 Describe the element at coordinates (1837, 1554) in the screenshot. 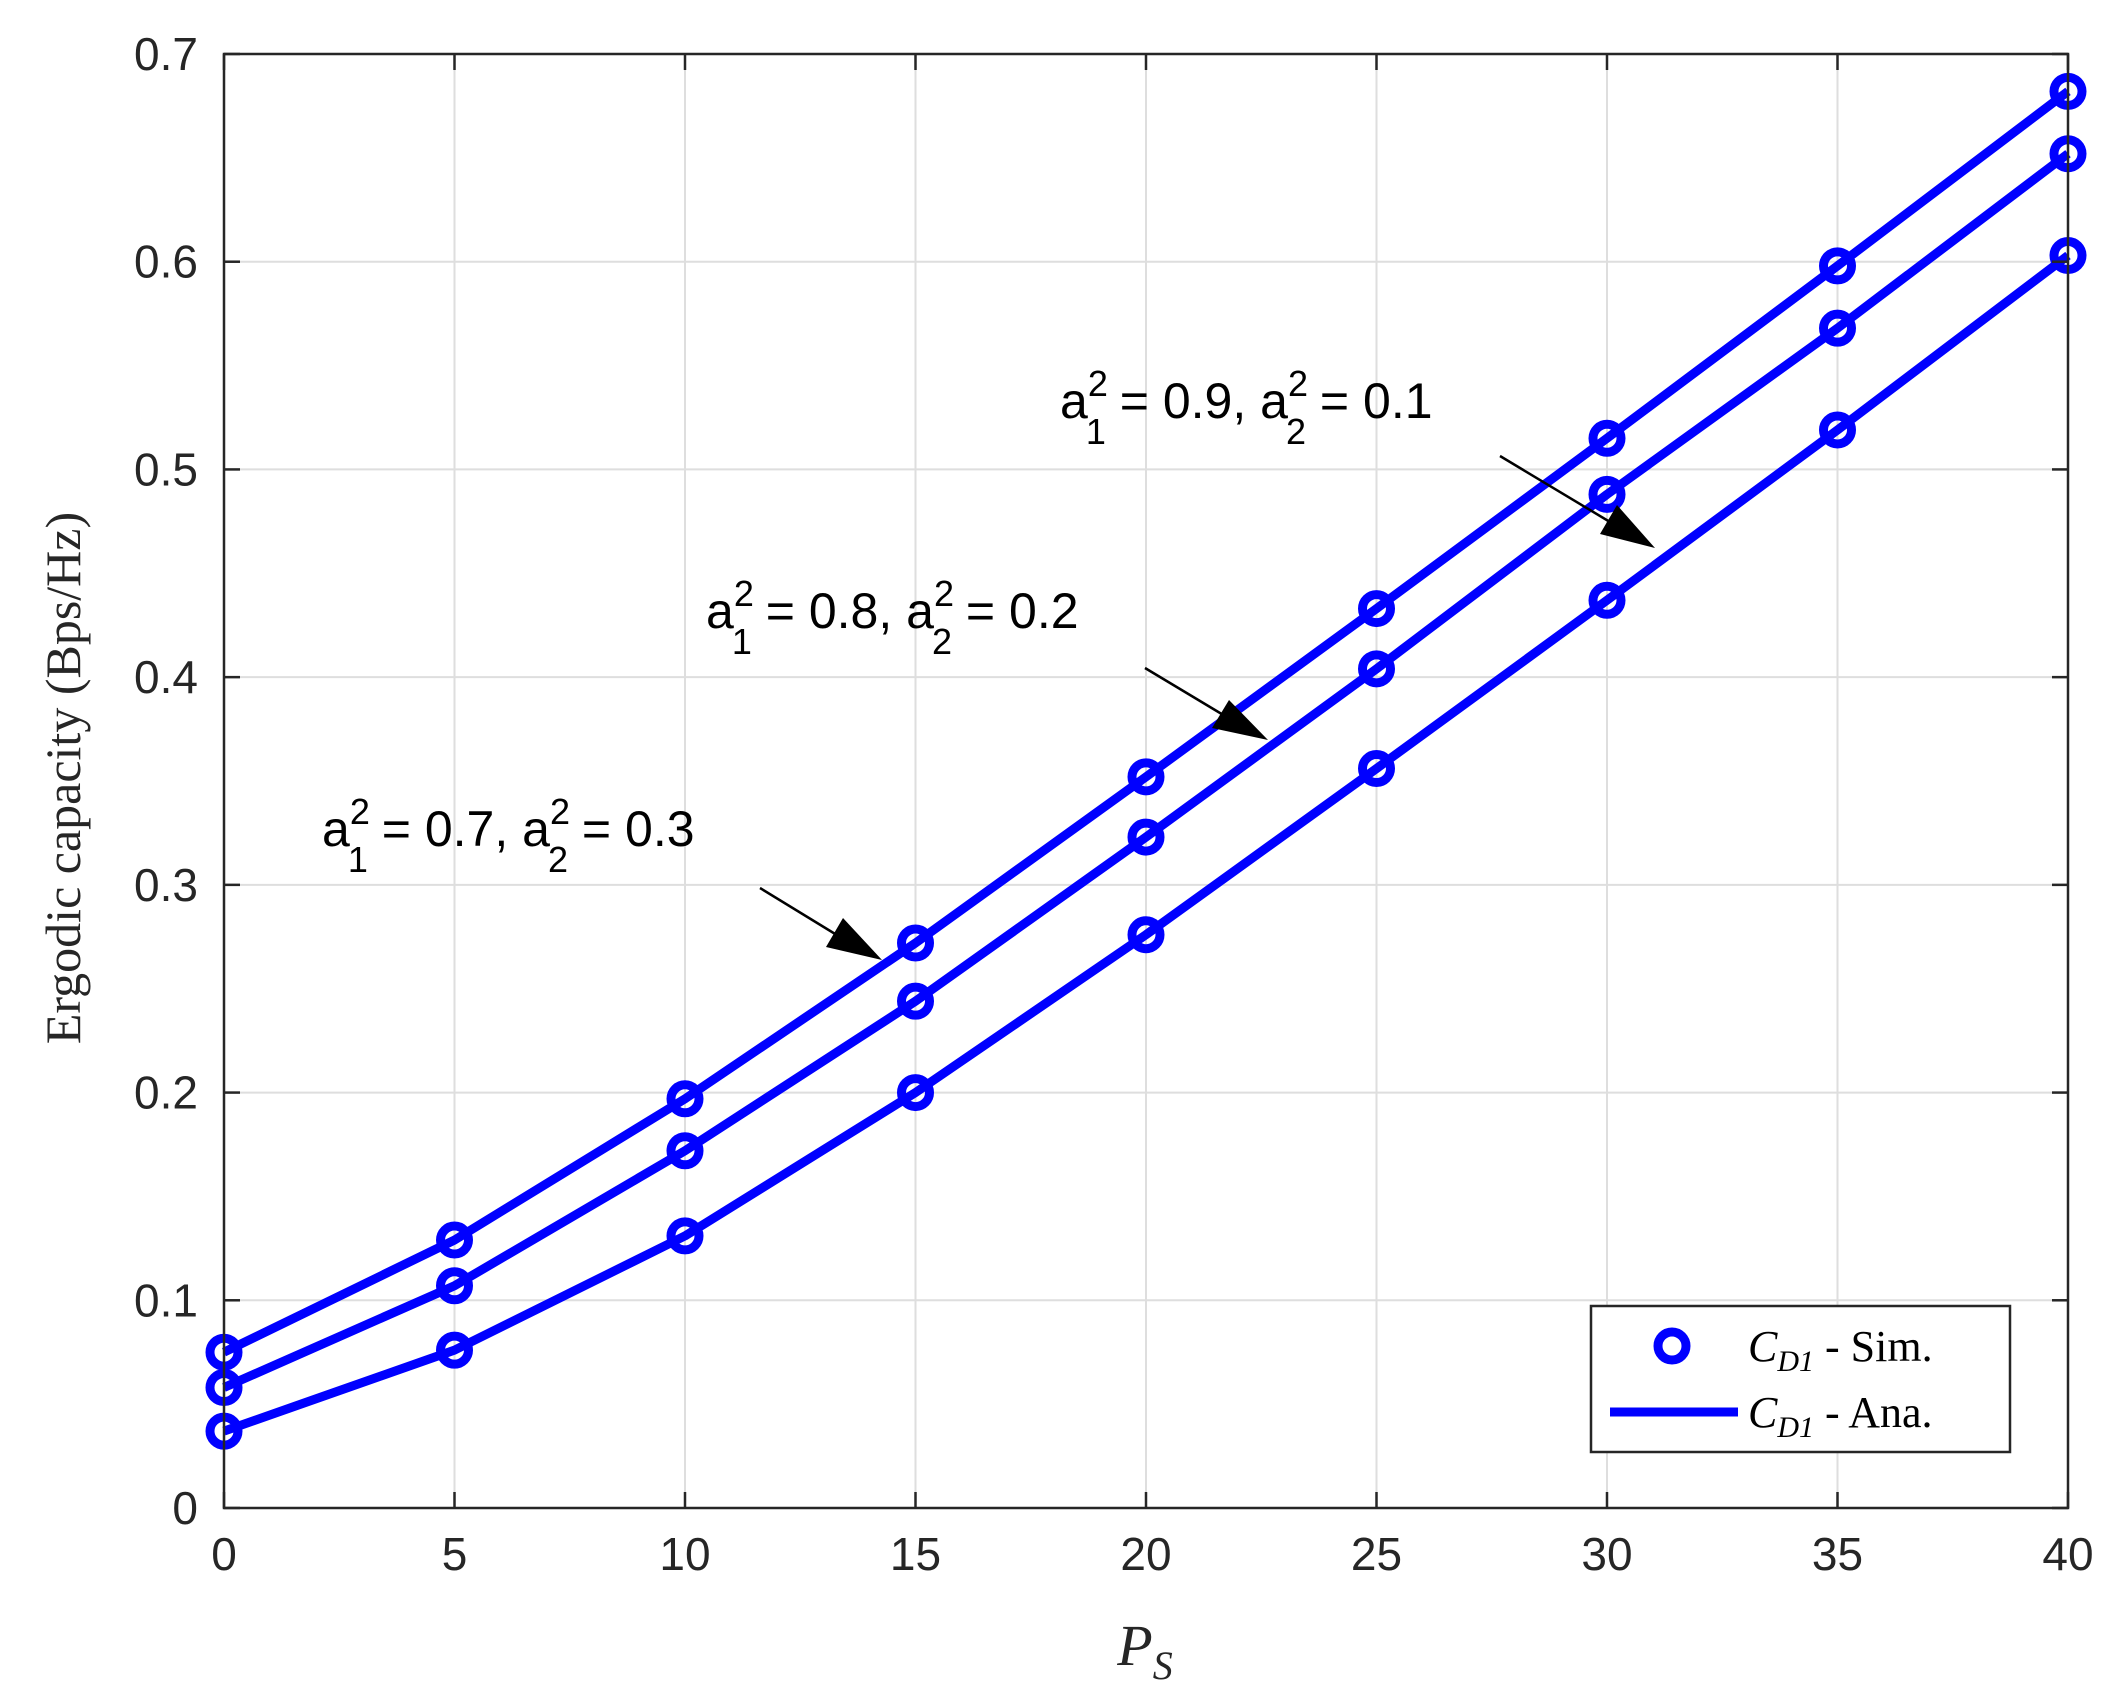

I see `x-tick-label: 35` at that location.